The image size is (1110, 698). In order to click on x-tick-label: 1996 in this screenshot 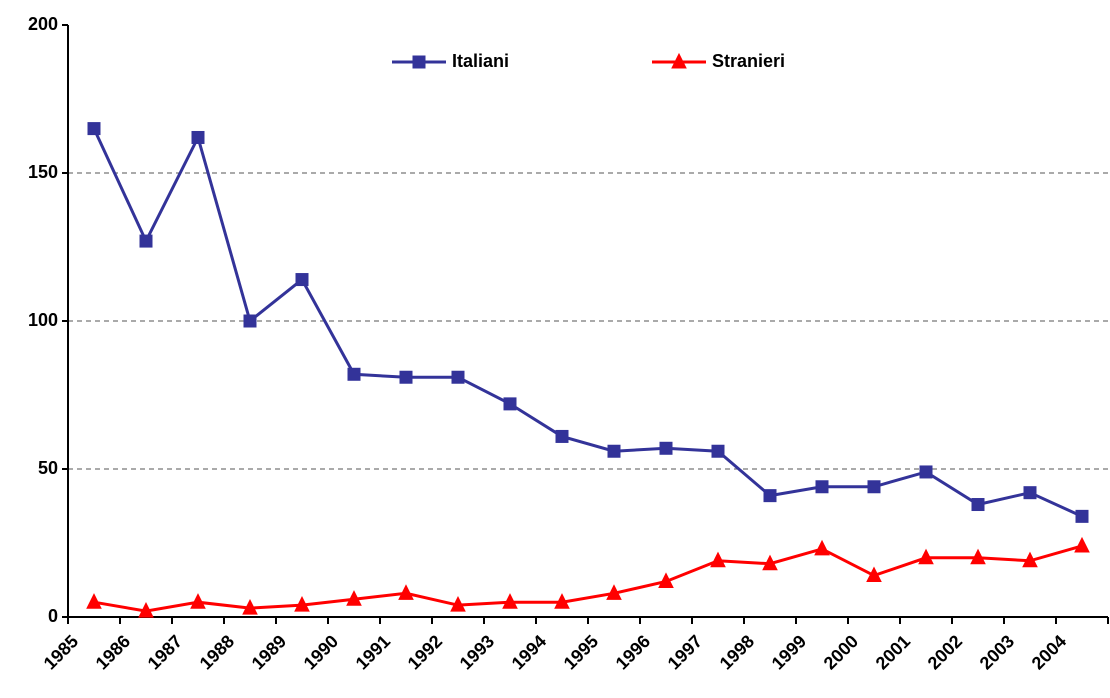, I will do `click(633, 652)`.